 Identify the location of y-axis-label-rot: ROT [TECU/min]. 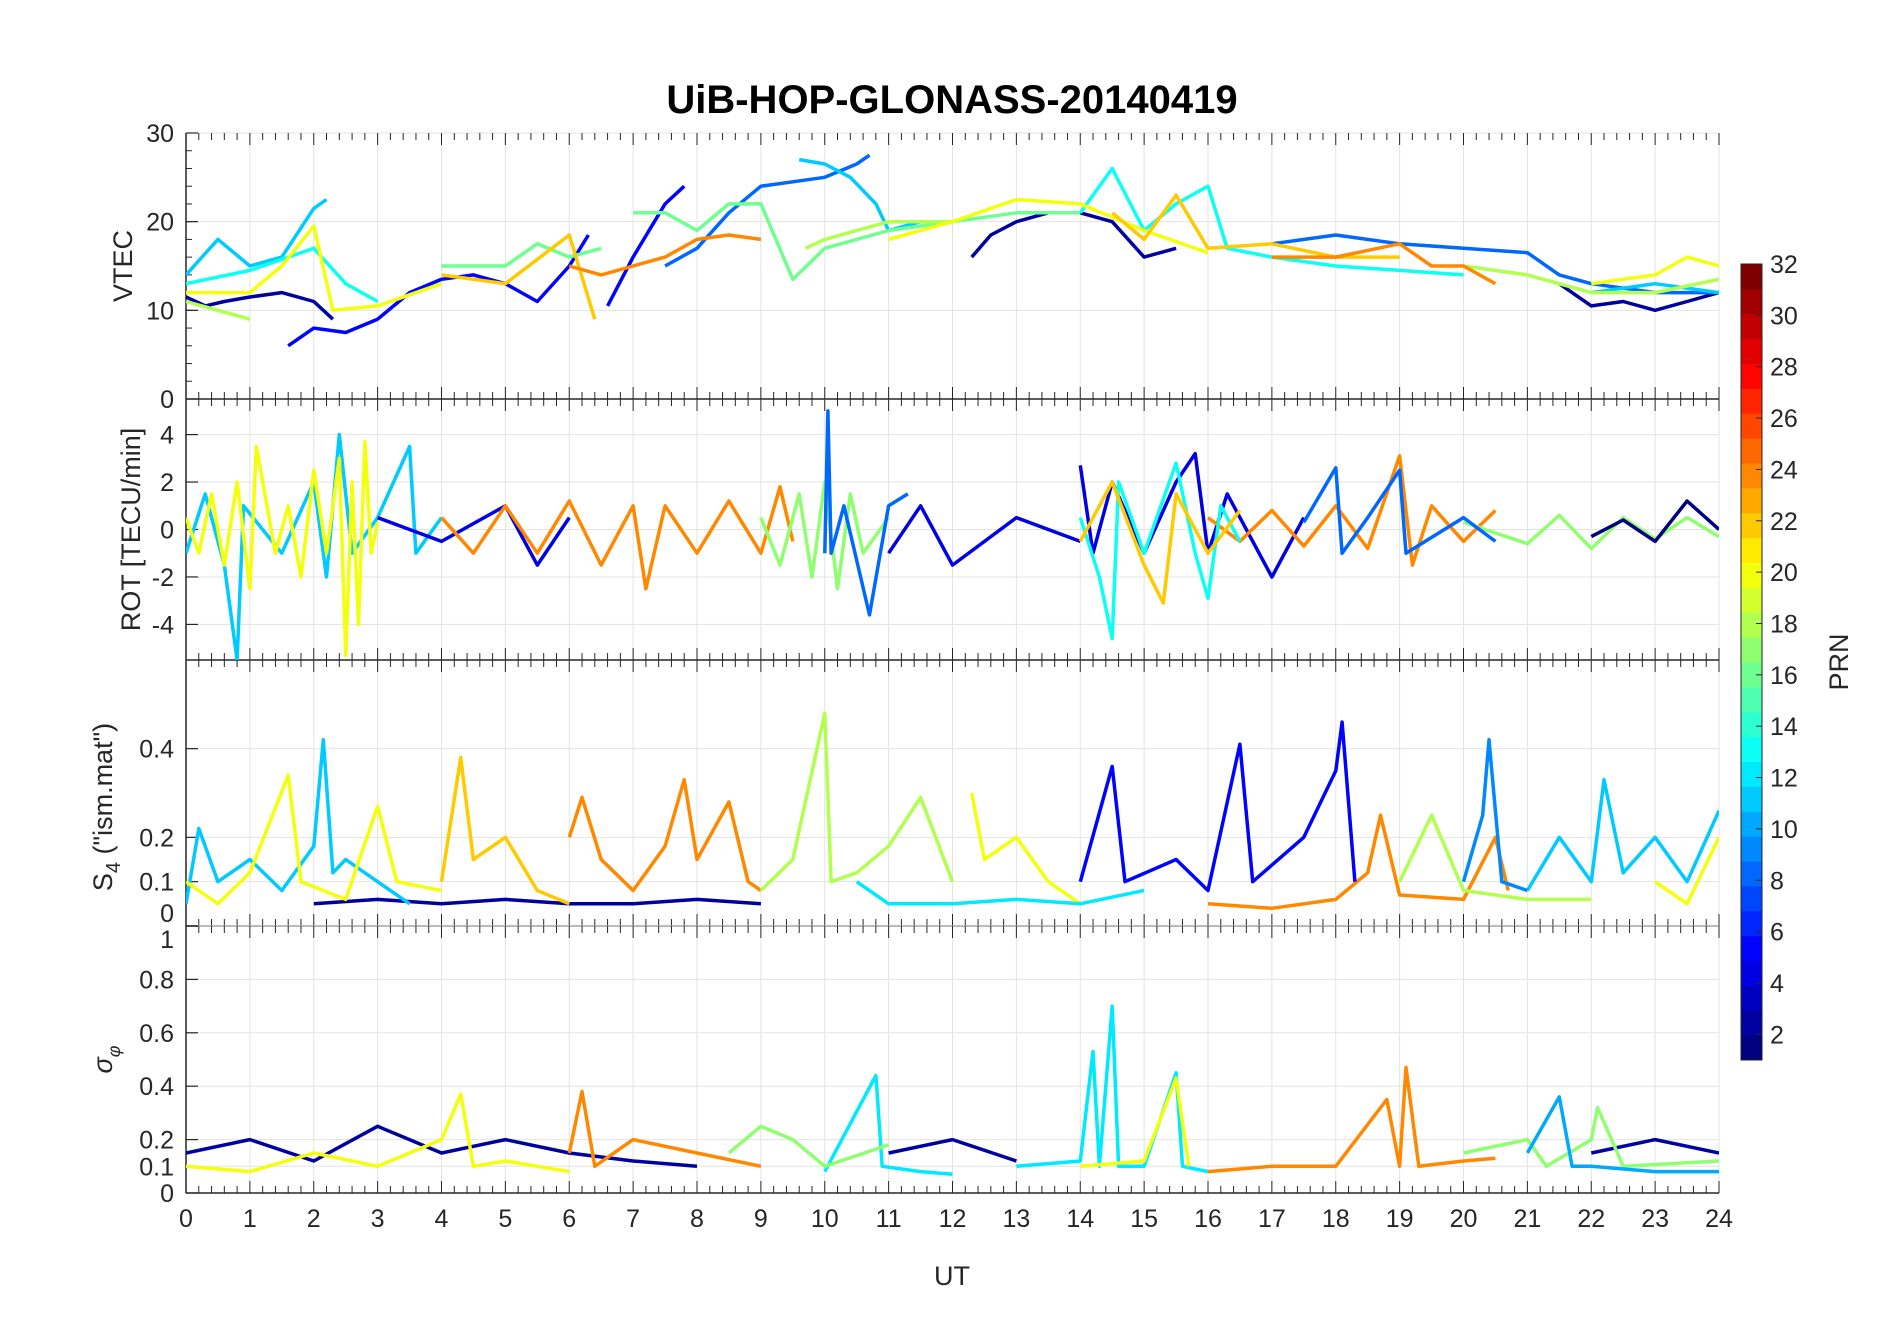
(131, 530).